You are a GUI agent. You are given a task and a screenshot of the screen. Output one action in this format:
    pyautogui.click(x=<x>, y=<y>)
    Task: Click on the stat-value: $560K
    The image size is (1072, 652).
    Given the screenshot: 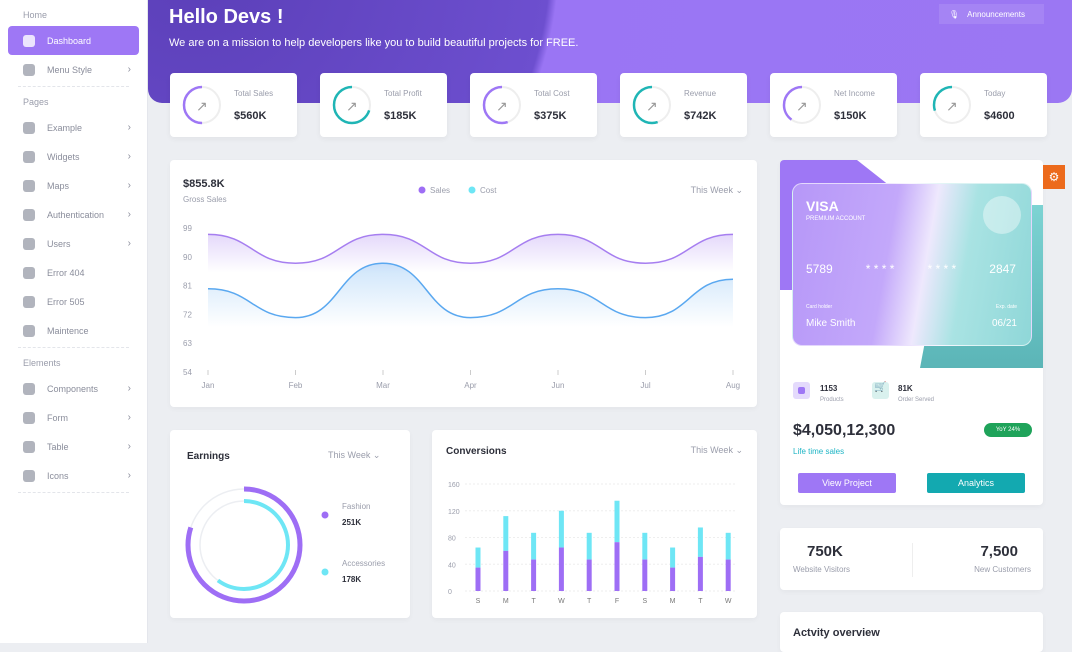 What is the action you would take?
    pyautogui.click(x=250, y=116)
    